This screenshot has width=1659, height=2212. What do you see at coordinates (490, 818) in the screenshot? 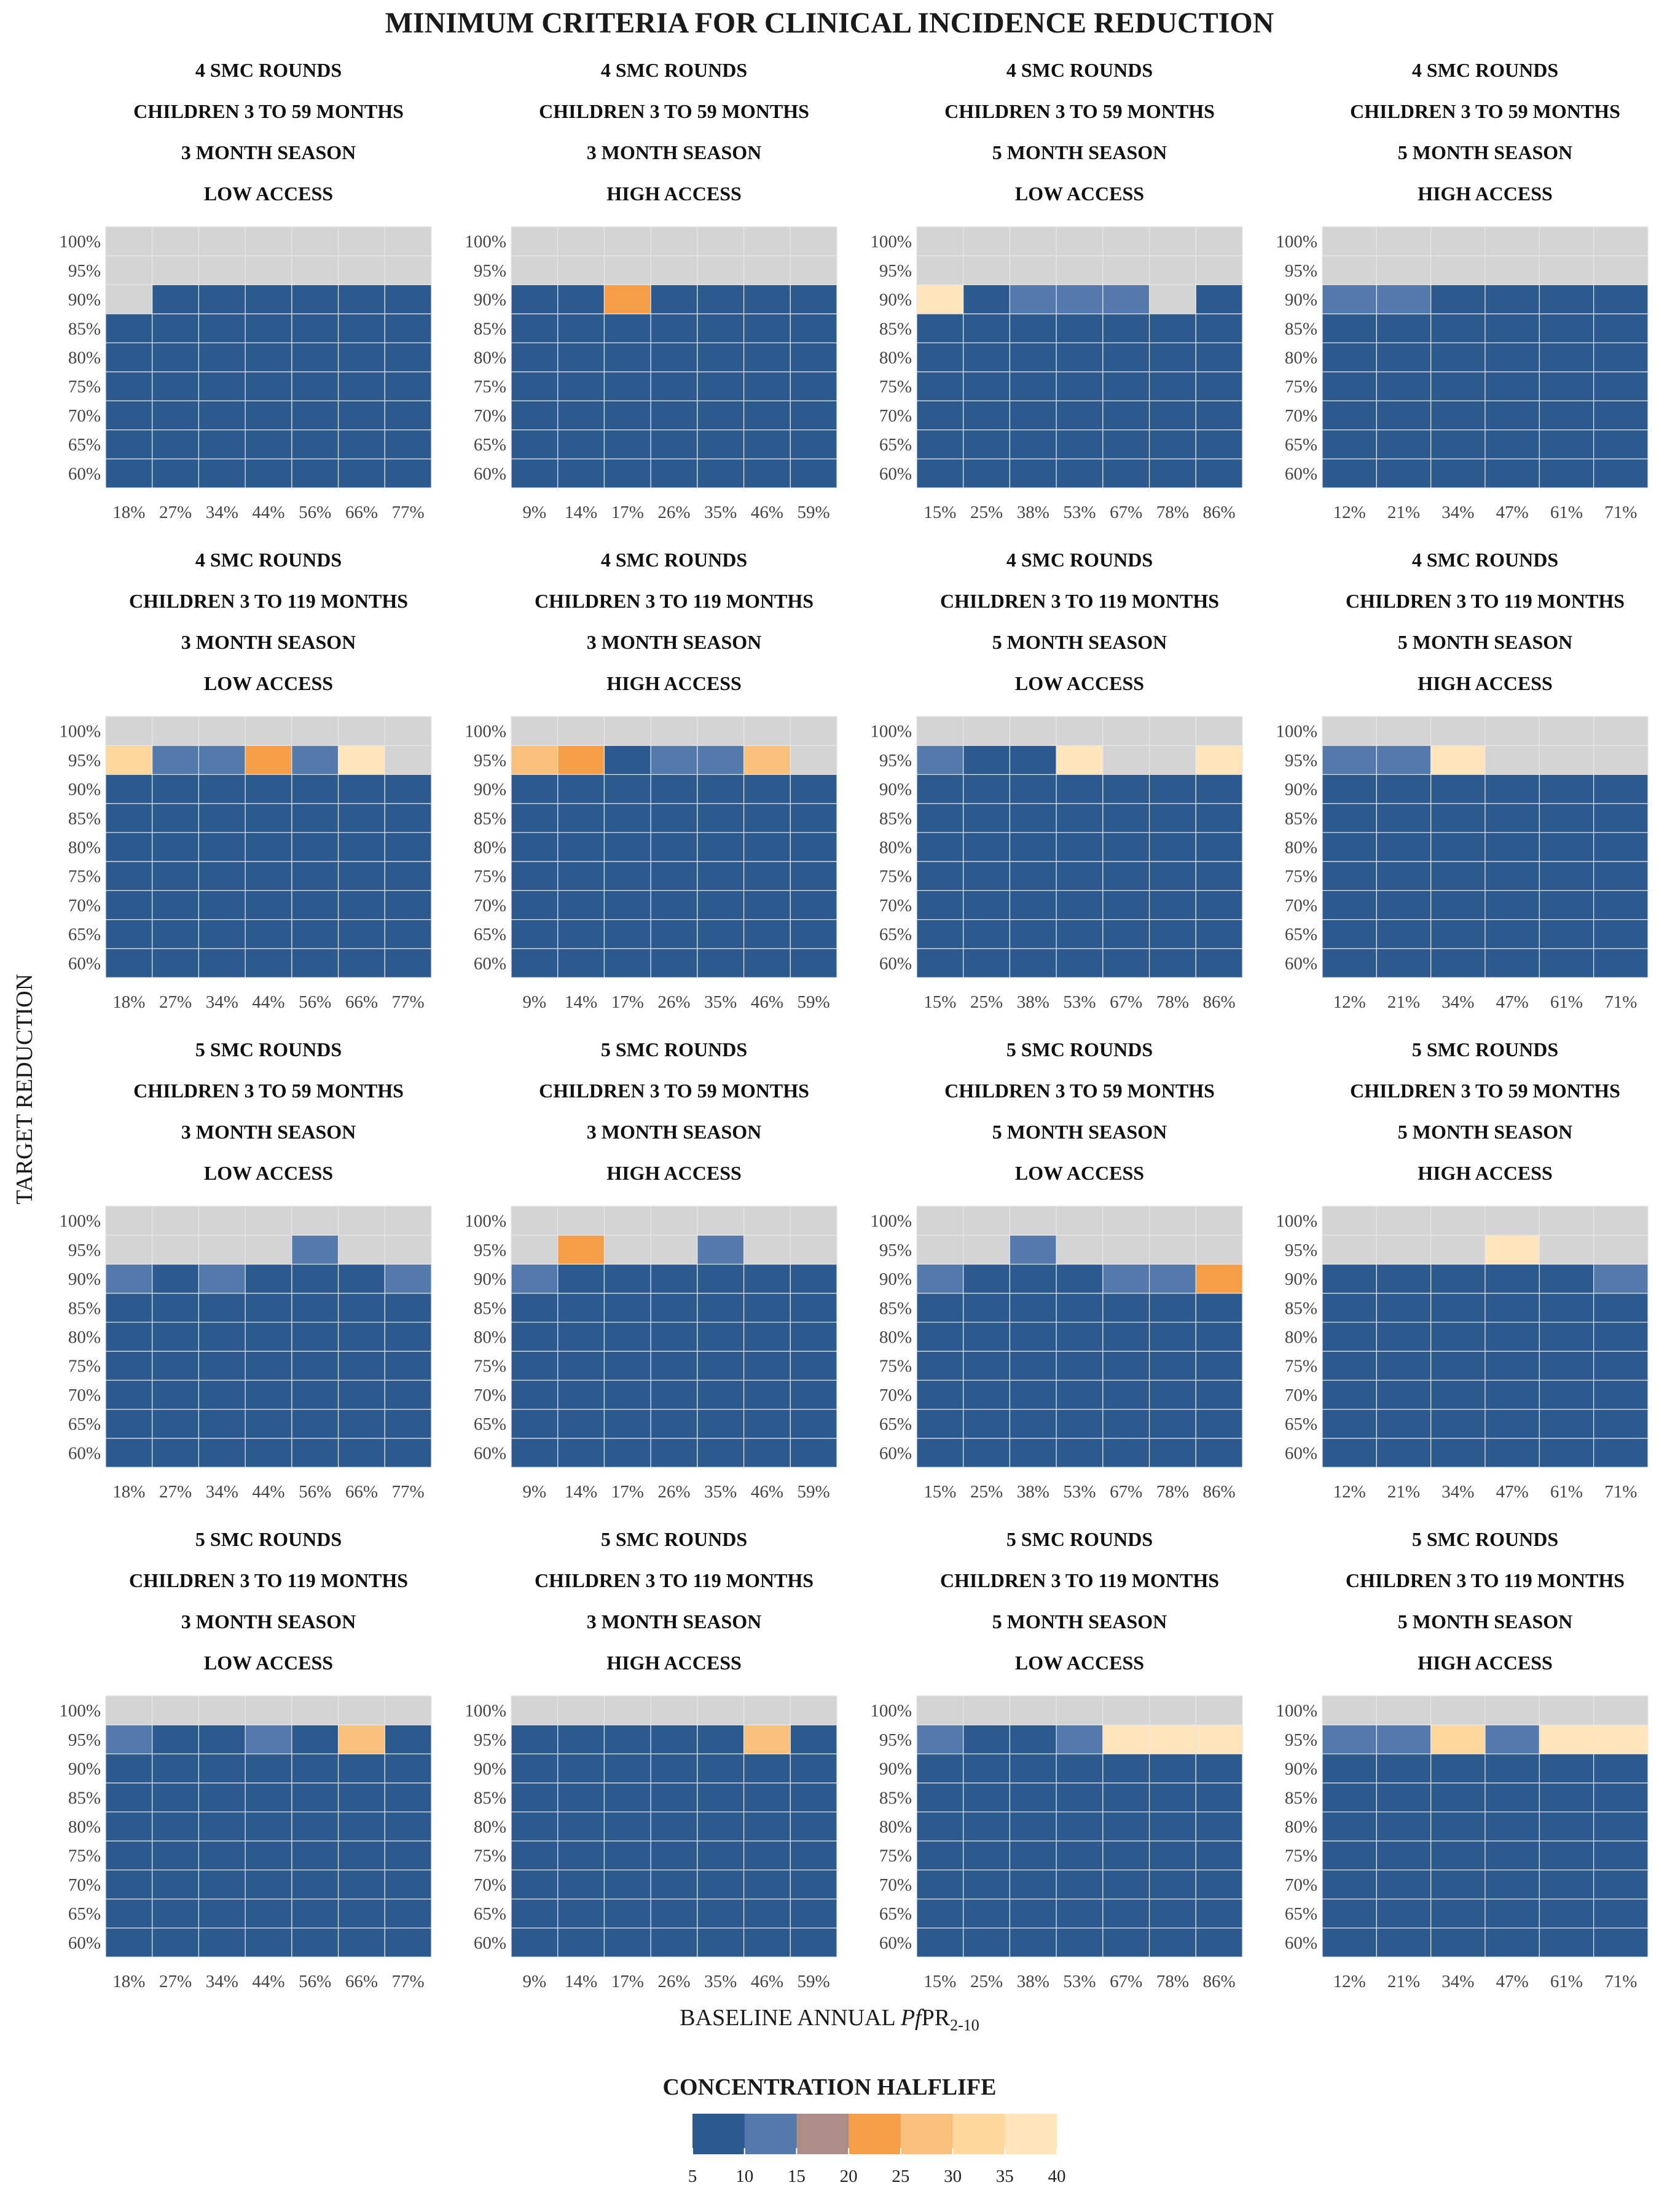
I see `y-tick-label: 85%` at bounding box center [490, 818].